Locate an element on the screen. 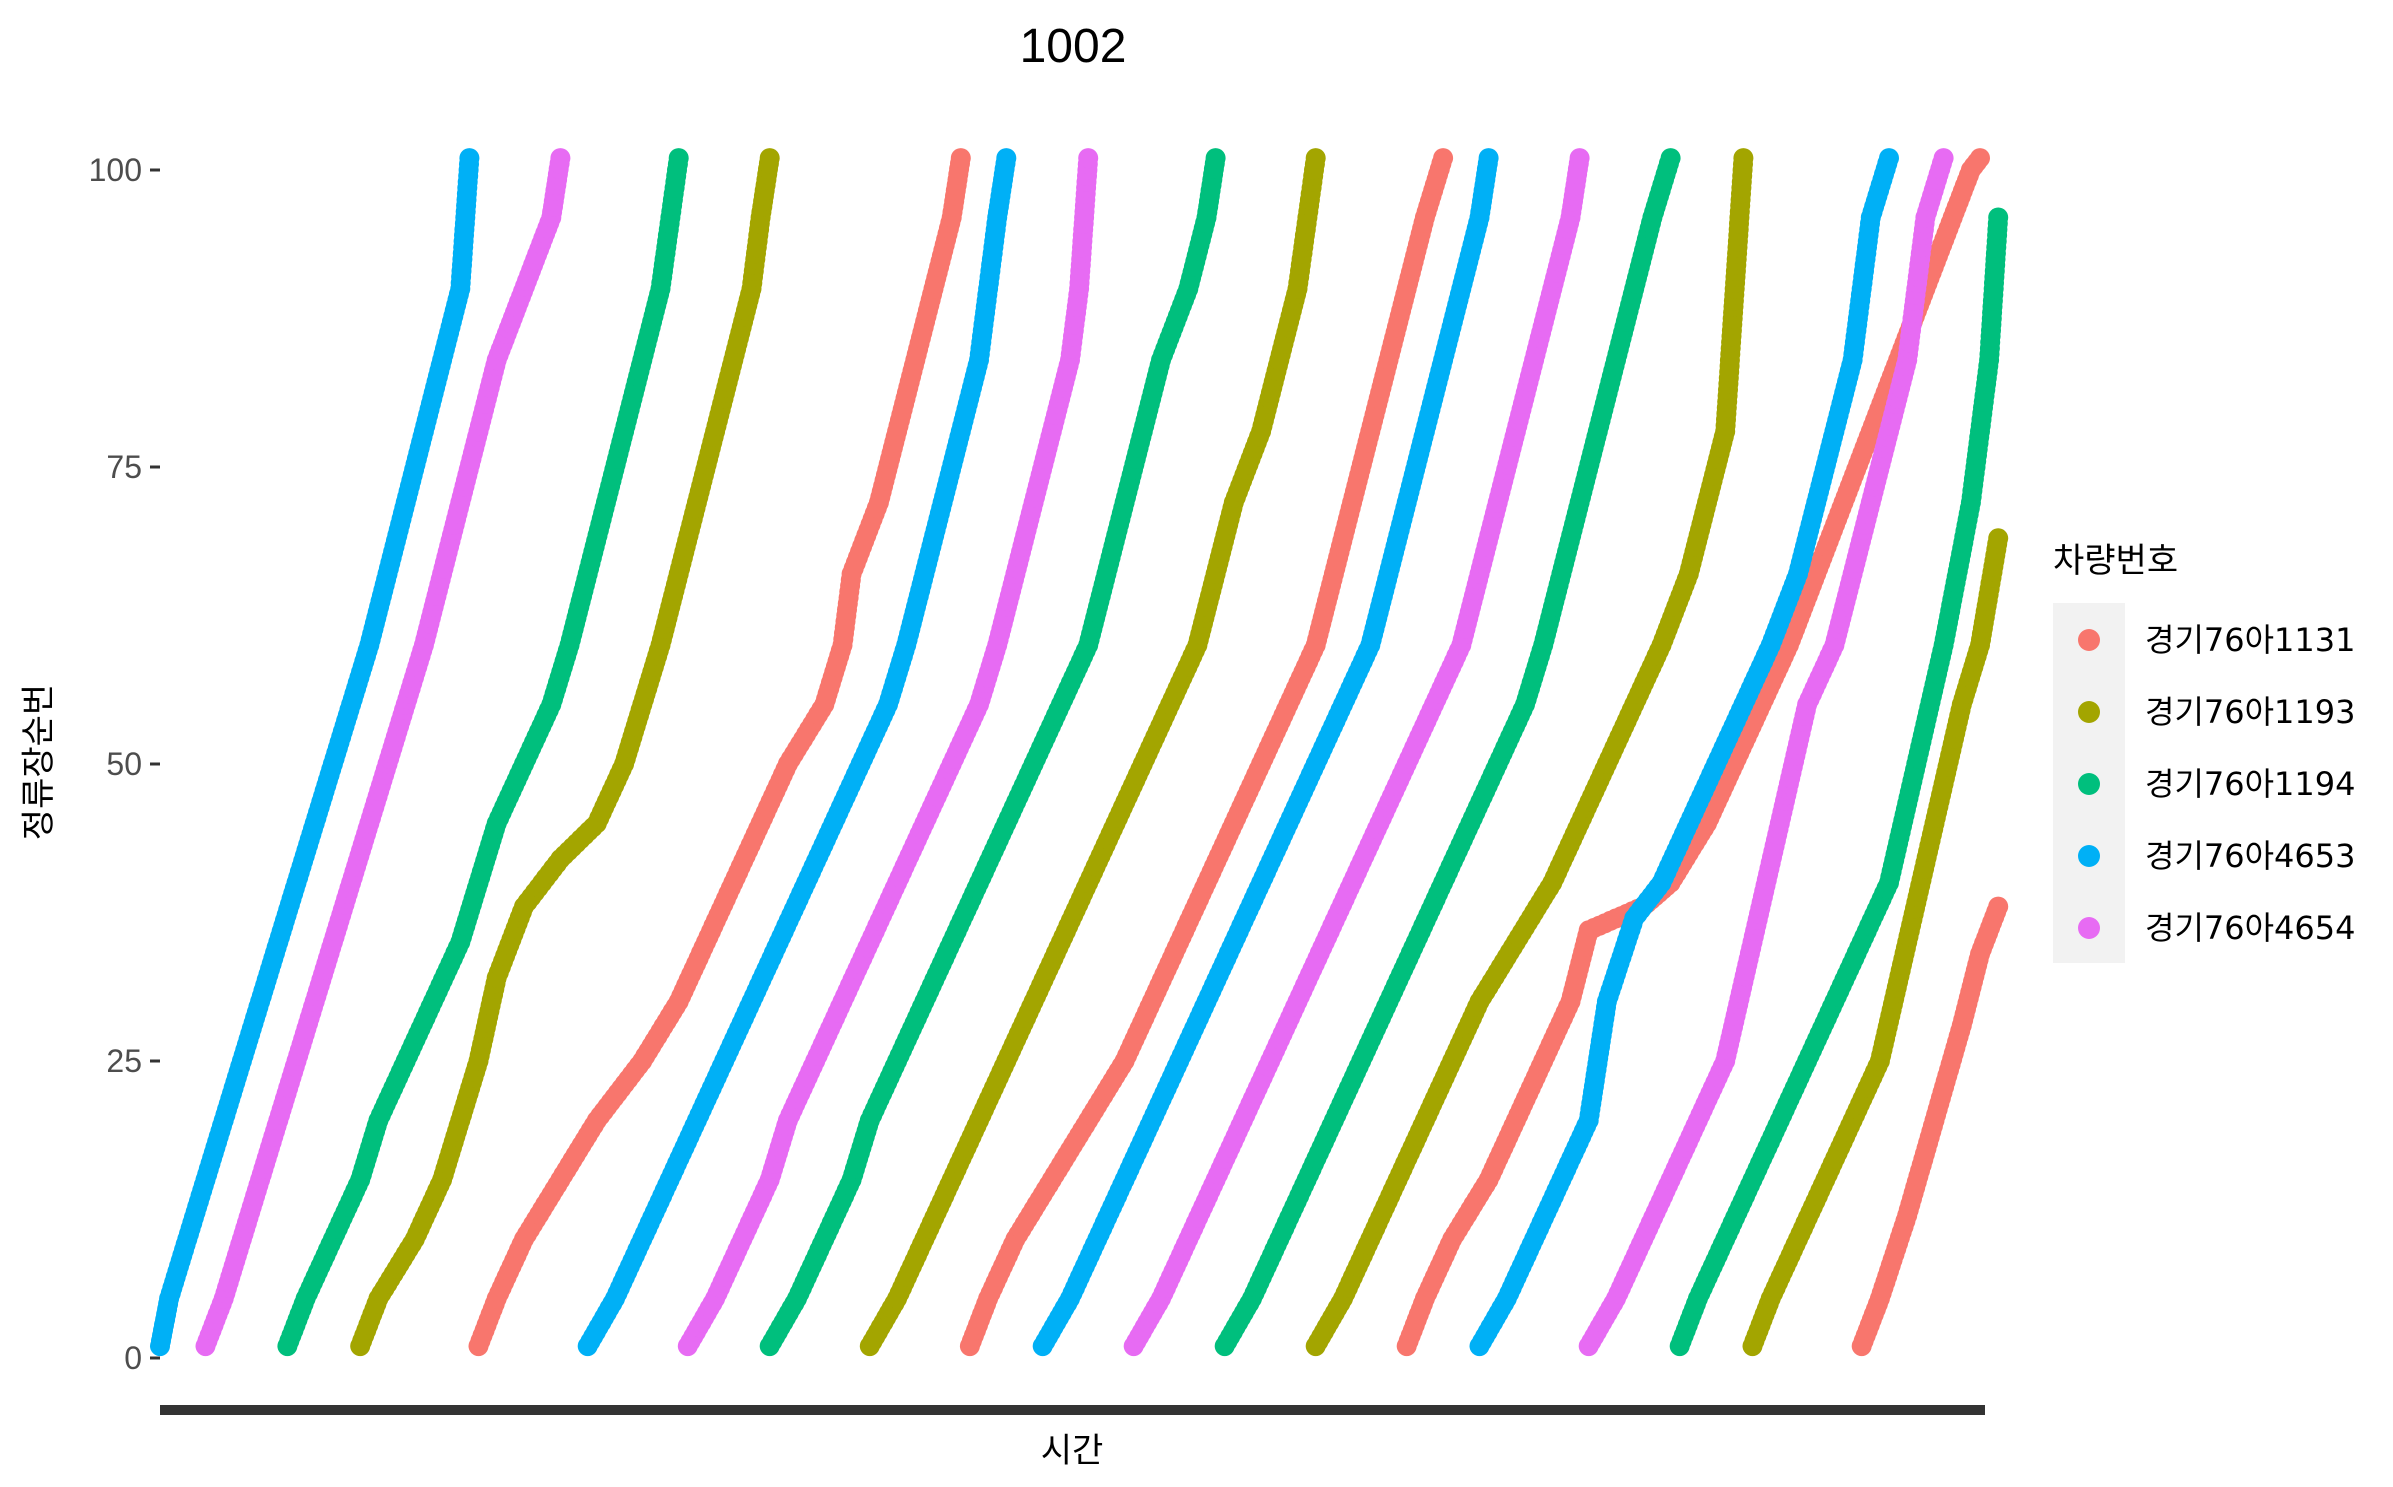 The image size is (2393, 1487). chart-title: 1002 is located at coordinates (1073, 46).